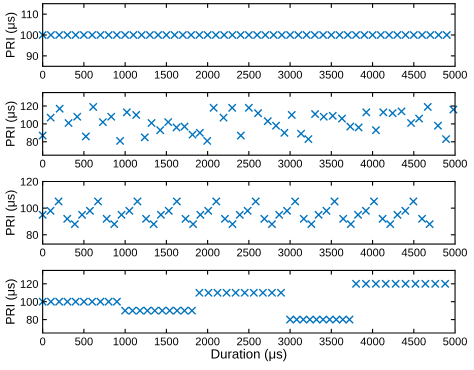 The height and width of the screenshot is (370, 474). I want to click on x-tick-label: 0, so click(43, 74).